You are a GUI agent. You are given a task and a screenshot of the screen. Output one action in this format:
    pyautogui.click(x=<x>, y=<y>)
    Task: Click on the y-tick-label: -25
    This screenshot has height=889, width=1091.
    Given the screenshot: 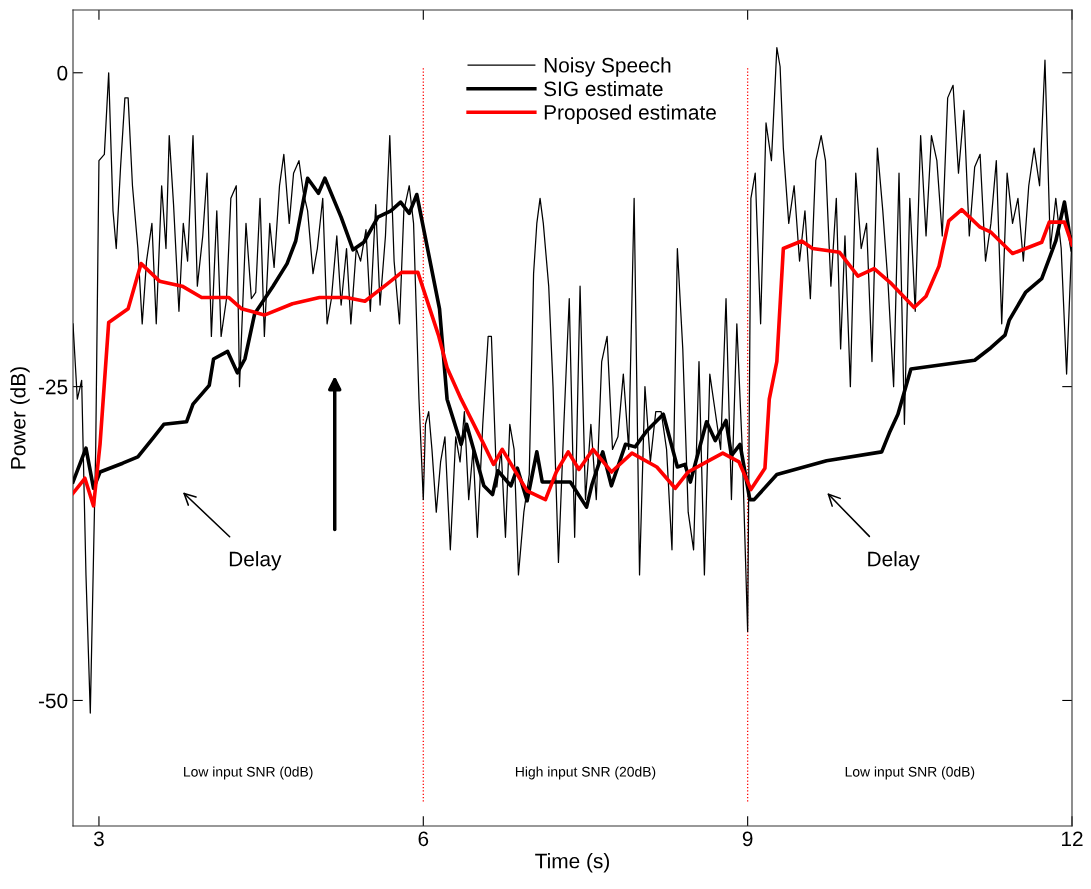 What is the action you would take?
    pyautogui.click(x=53, y=387)
    